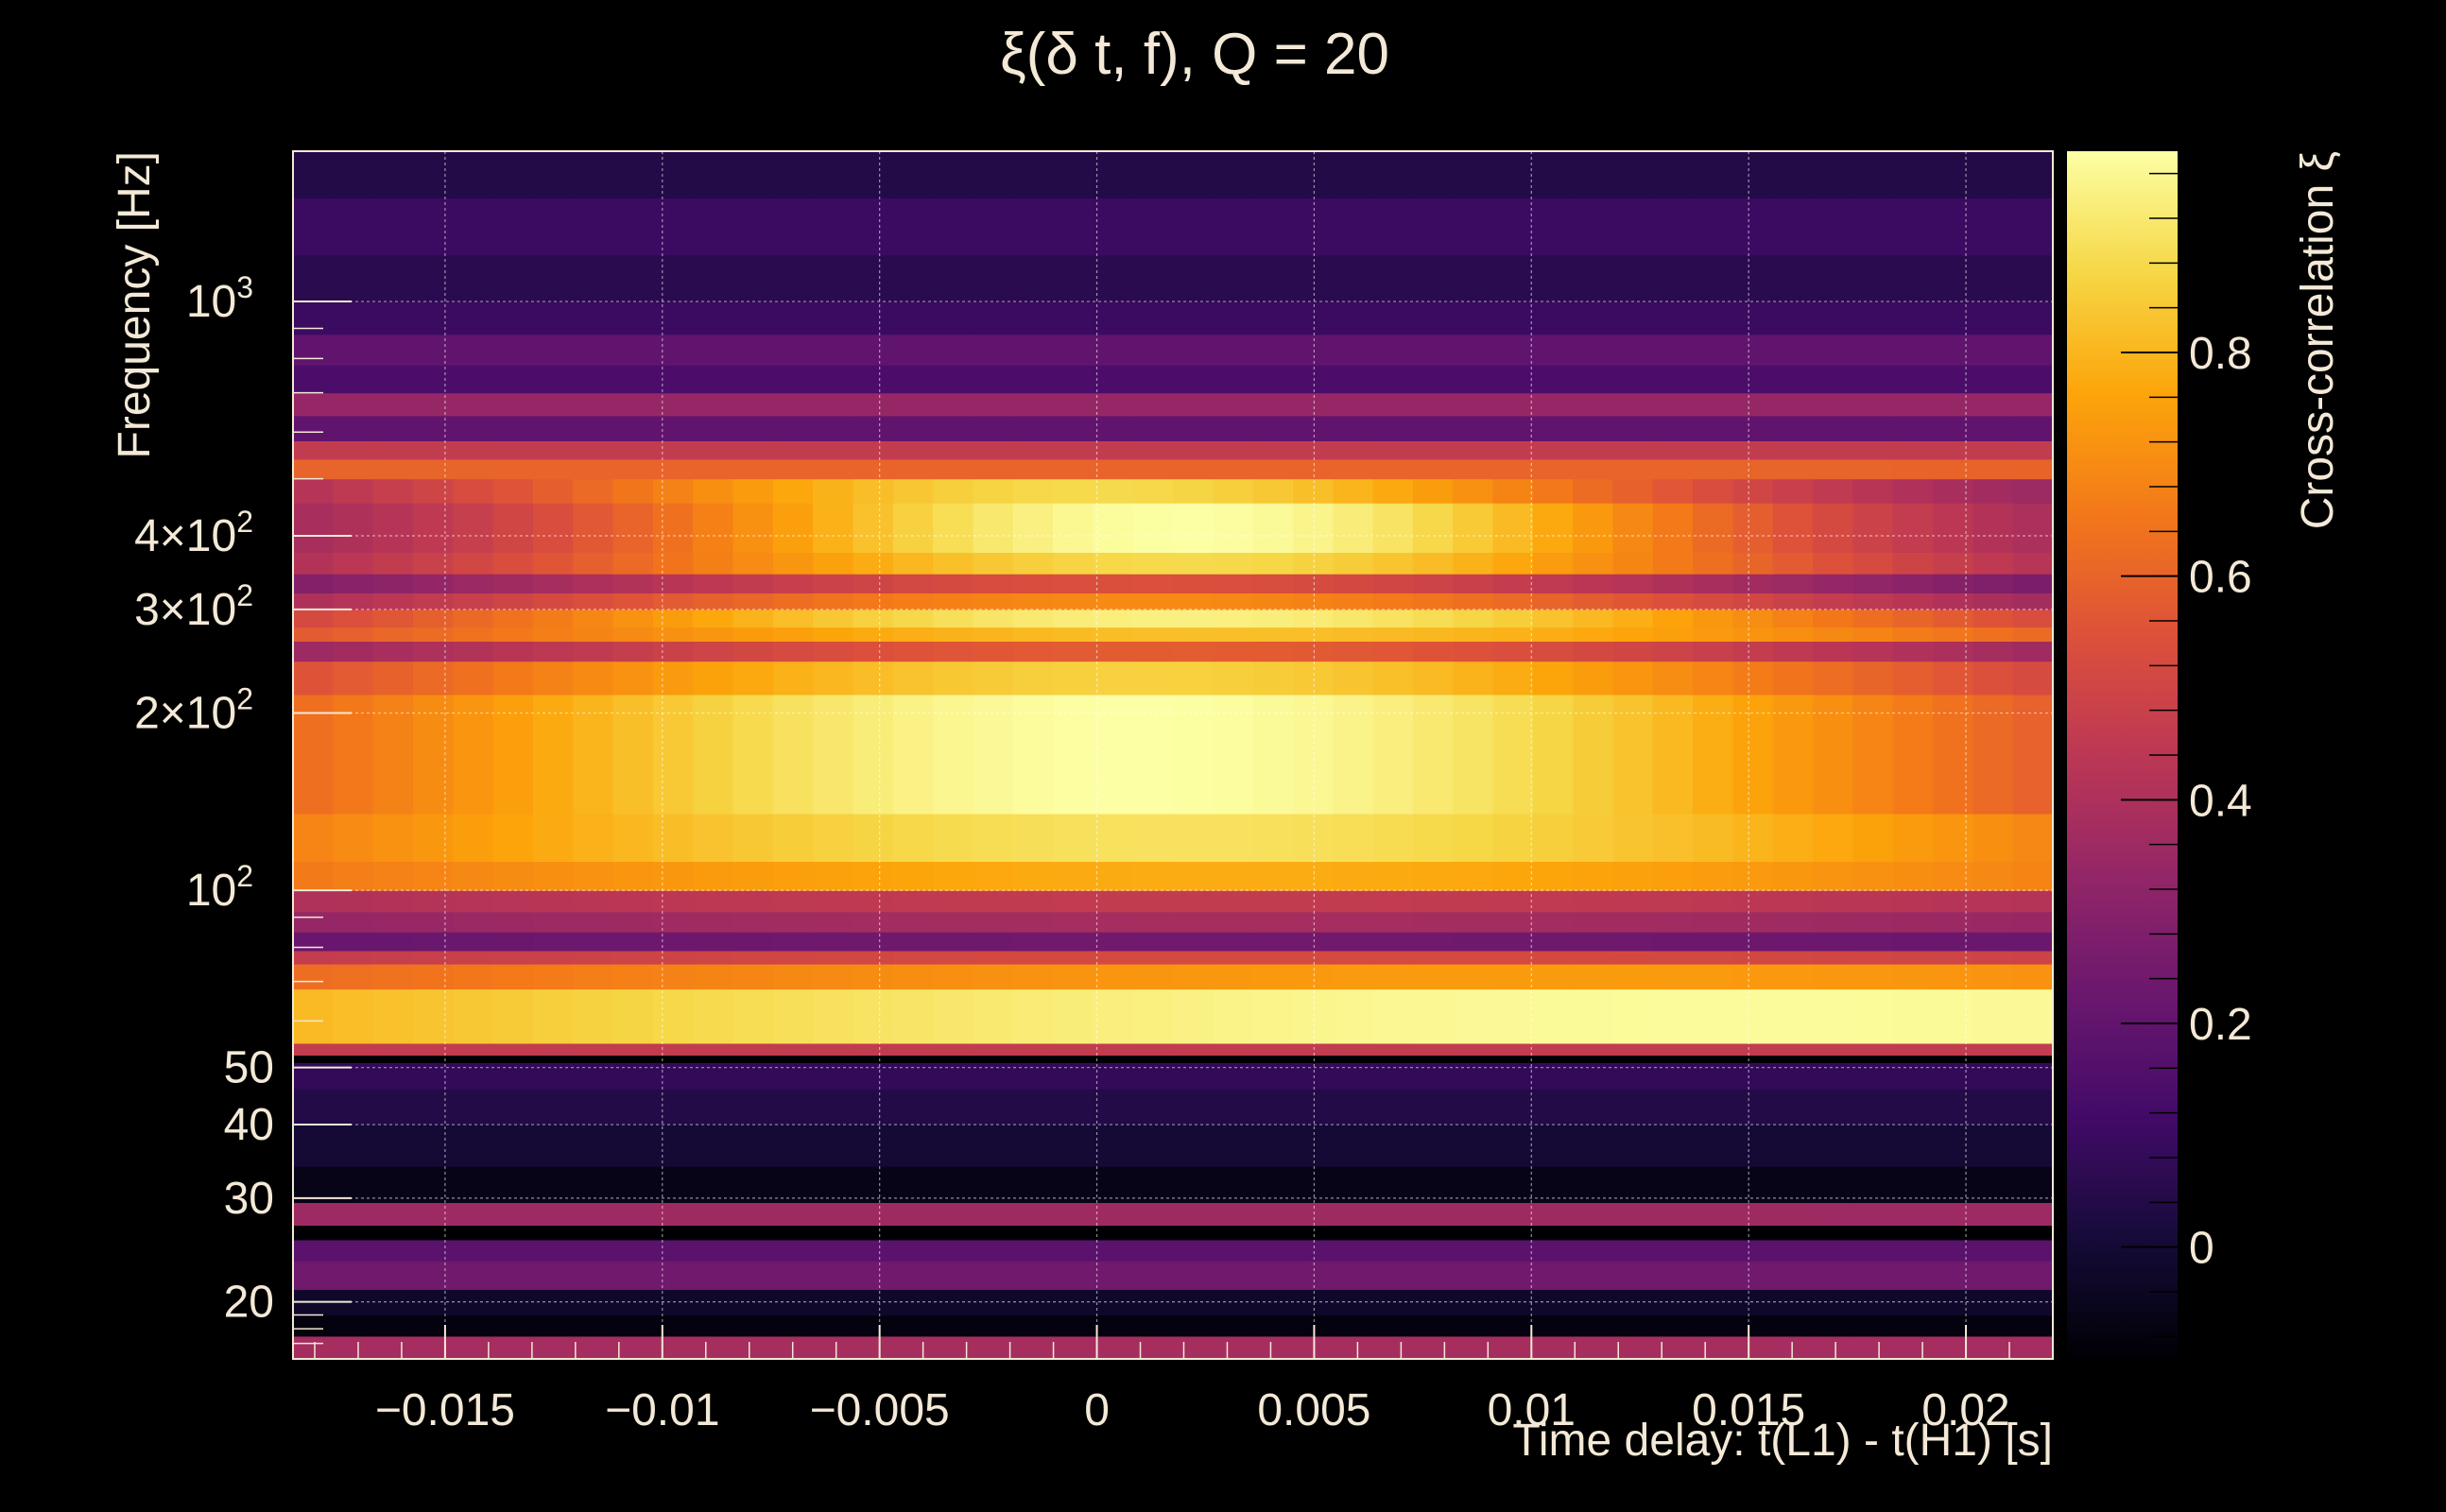  Describe the element at coordinates (2220, 354) in the screenshot. I see `colorbar-tick-label: 0.8` at that location.